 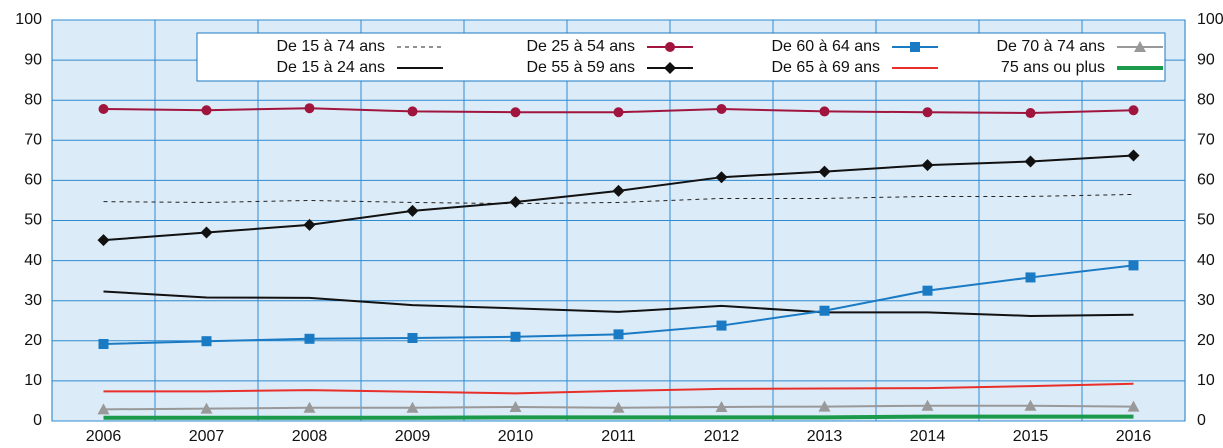 I want to click on y2-tick-label: 40, so click(x=1206, y=260).